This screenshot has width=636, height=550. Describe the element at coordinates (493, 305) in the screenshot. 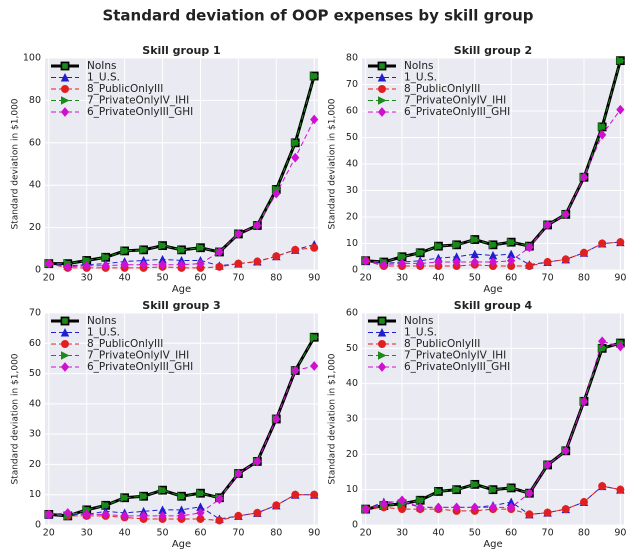

I see `panel-title: Skill group 4` at that location.